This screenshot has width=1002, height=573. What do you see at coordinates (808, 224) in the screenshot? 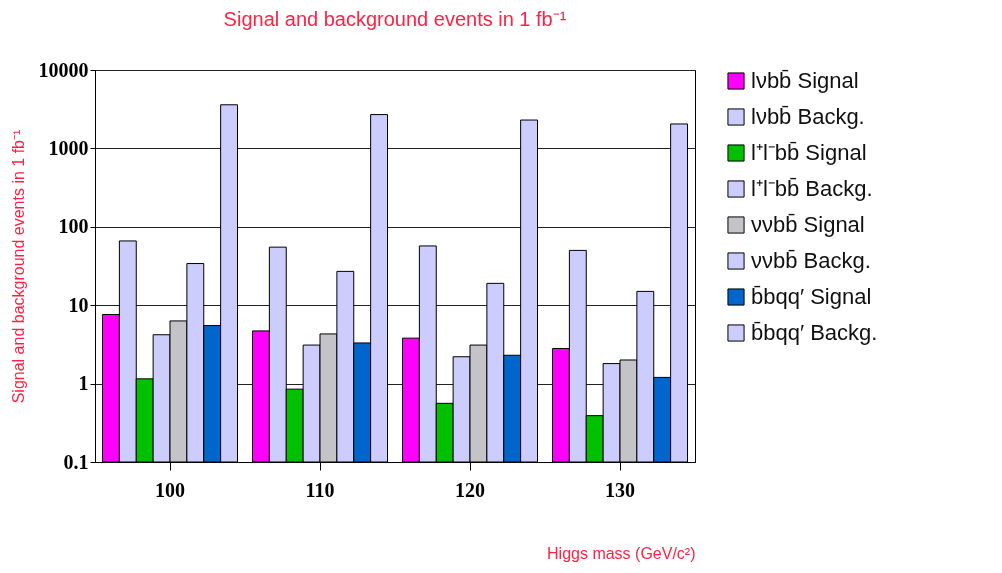
I see `legend-label: ννbb̄ Signal` at bounding box center [808, 224].